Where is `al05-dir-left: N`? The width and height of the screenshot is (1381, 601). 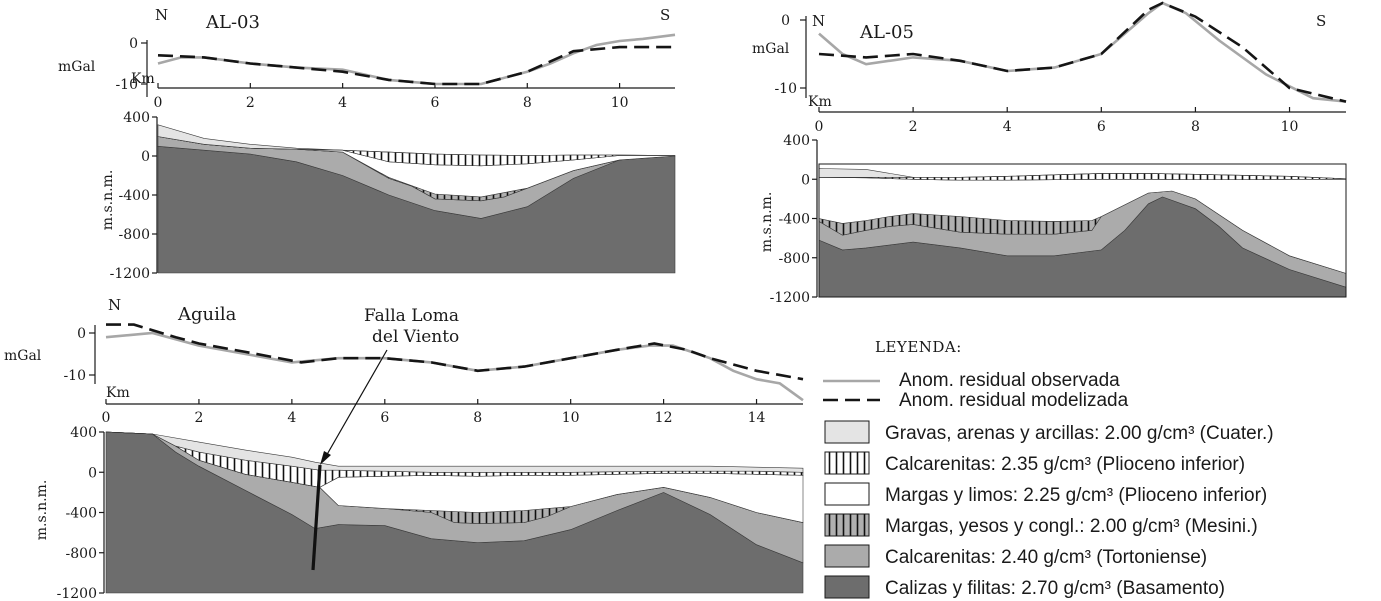
al05-dir-left: N is located at coordinates (818, 21).